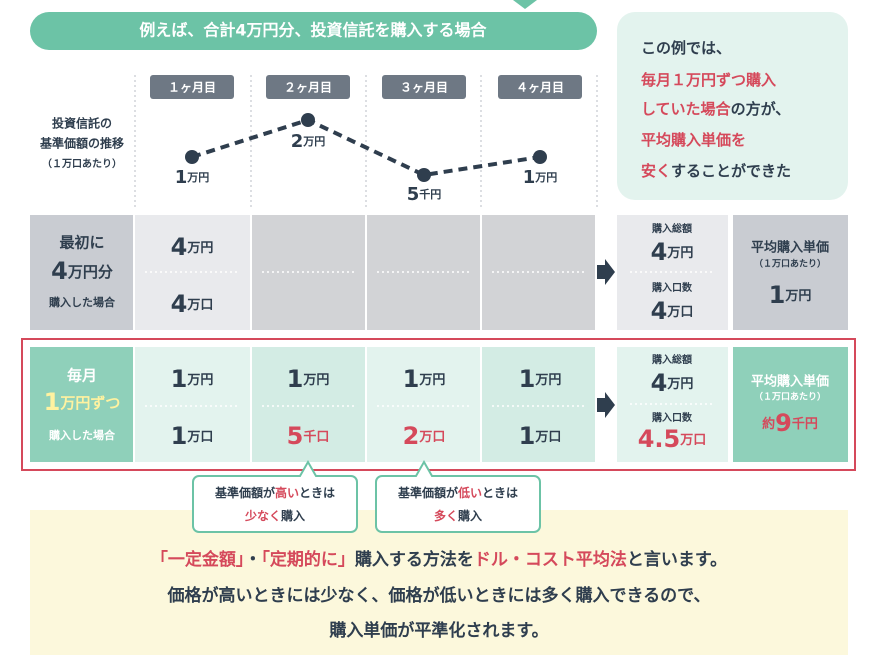  I want to click on text-part: することができた, so click(731, 171).